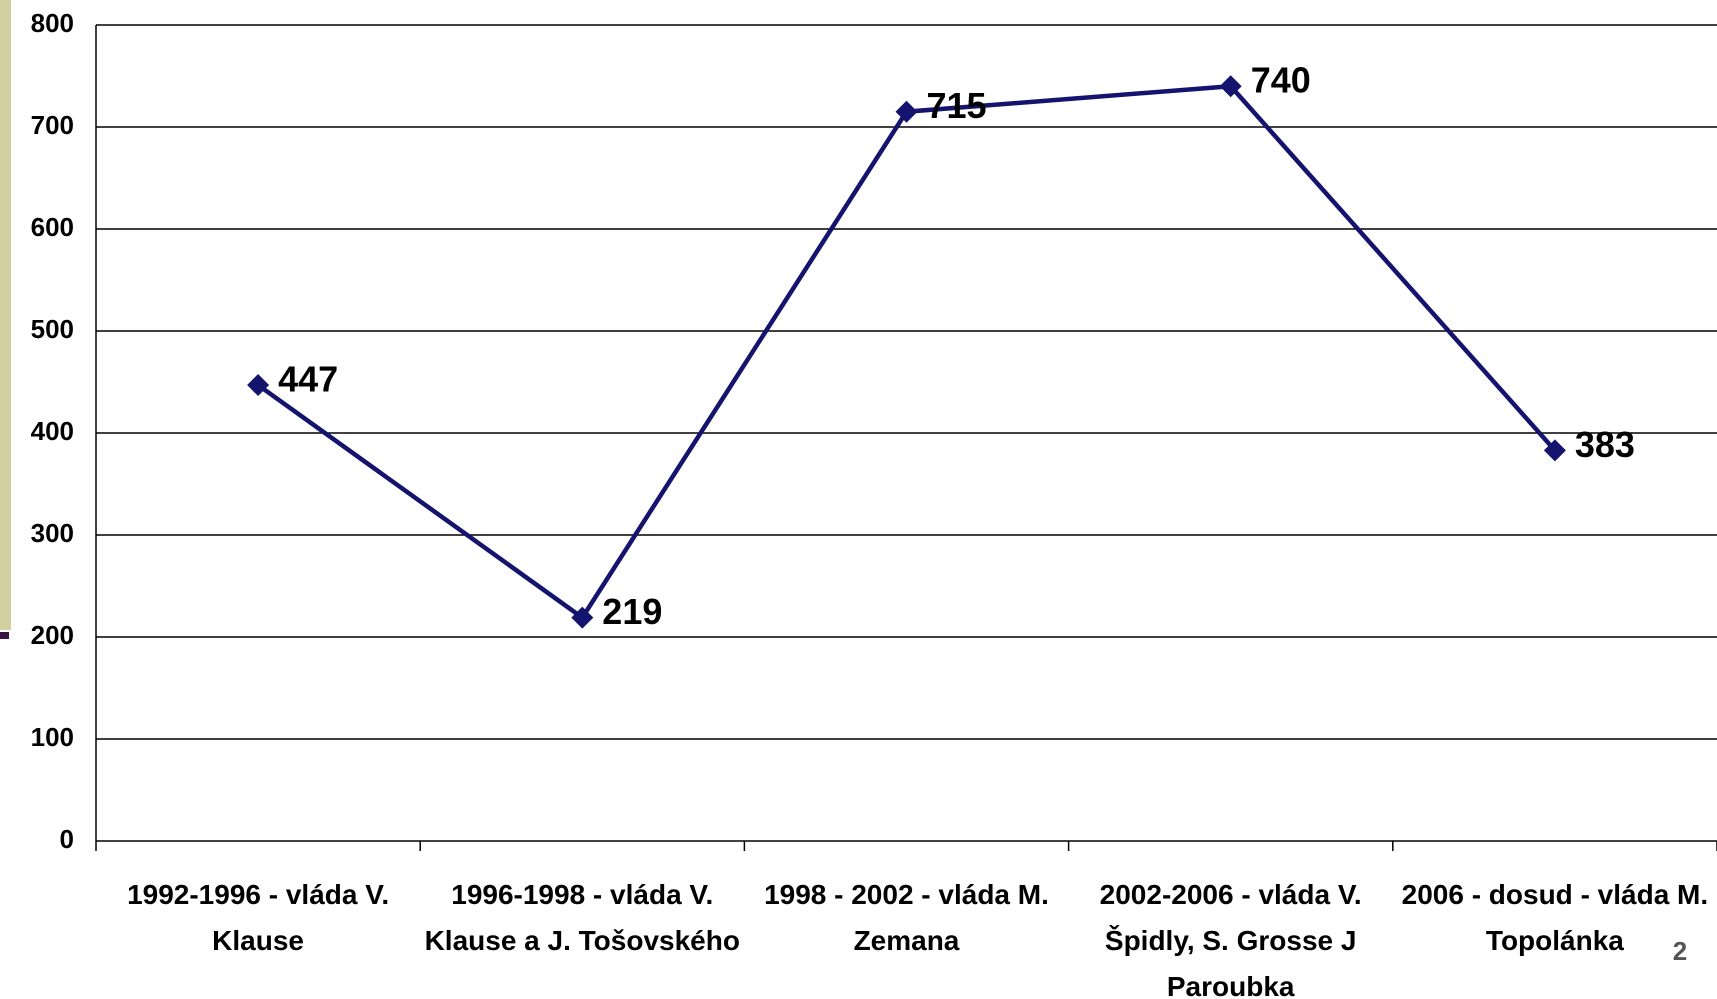 Image resolution: width=1717 pixels, height=999 pixels. Describe the element at coordinates (52, 431) in the screenshot. I see `y-tick-label: 400` at that location.